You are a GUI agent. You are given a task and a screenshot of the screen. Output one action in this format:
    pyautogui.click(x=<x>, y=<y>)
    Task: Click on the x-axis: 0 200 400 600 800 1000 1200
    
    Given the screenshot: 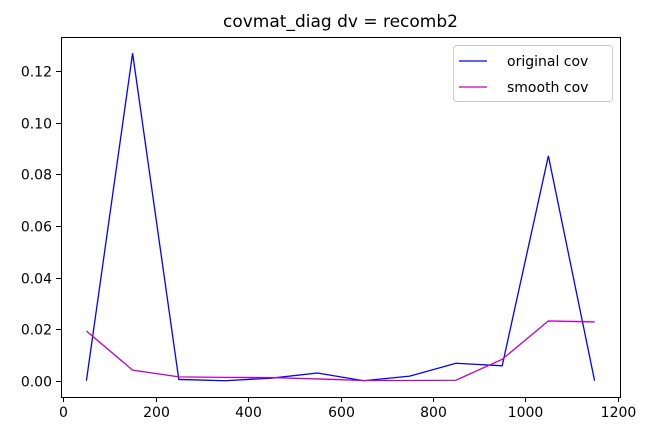 What is the action you would take?
    pyautogui.click(x=347, y=409)
    